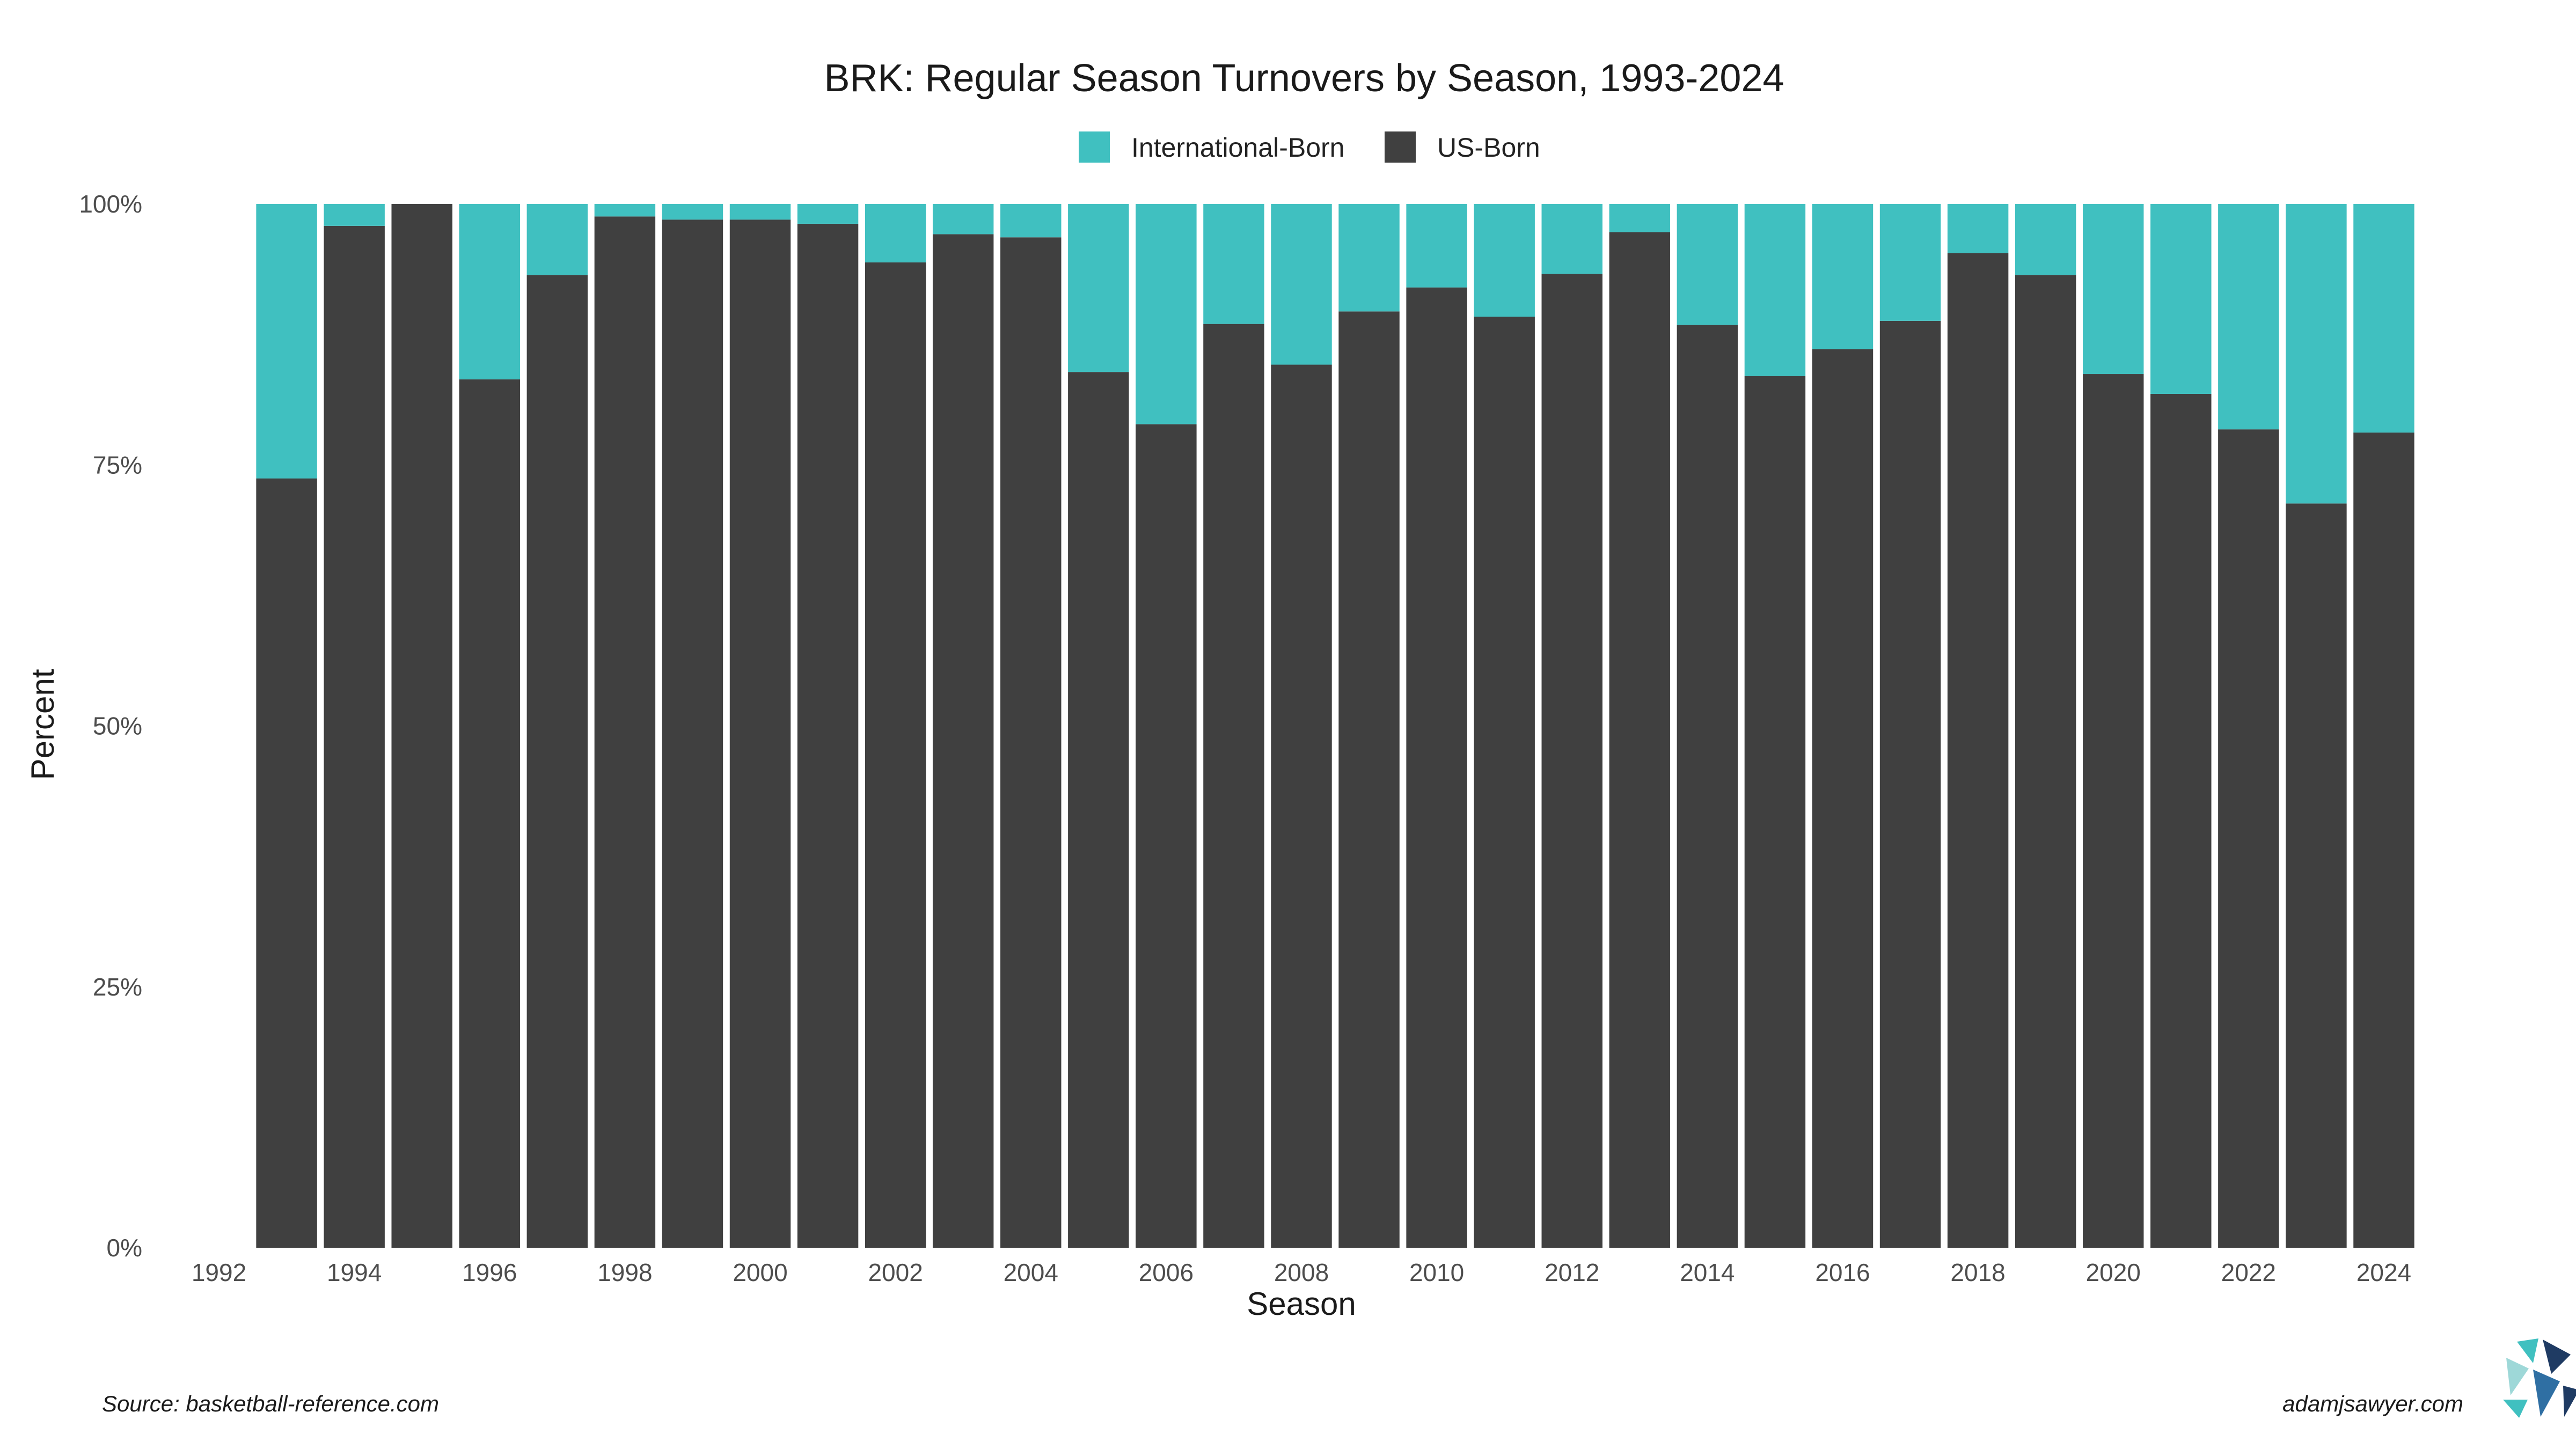 The width and height of the screenshot is (2576, 1449). What do you see at coordinates (1098, 288) in the screenshot?
I see `bar-2005-international-born` at bounding box center [1098, 288].